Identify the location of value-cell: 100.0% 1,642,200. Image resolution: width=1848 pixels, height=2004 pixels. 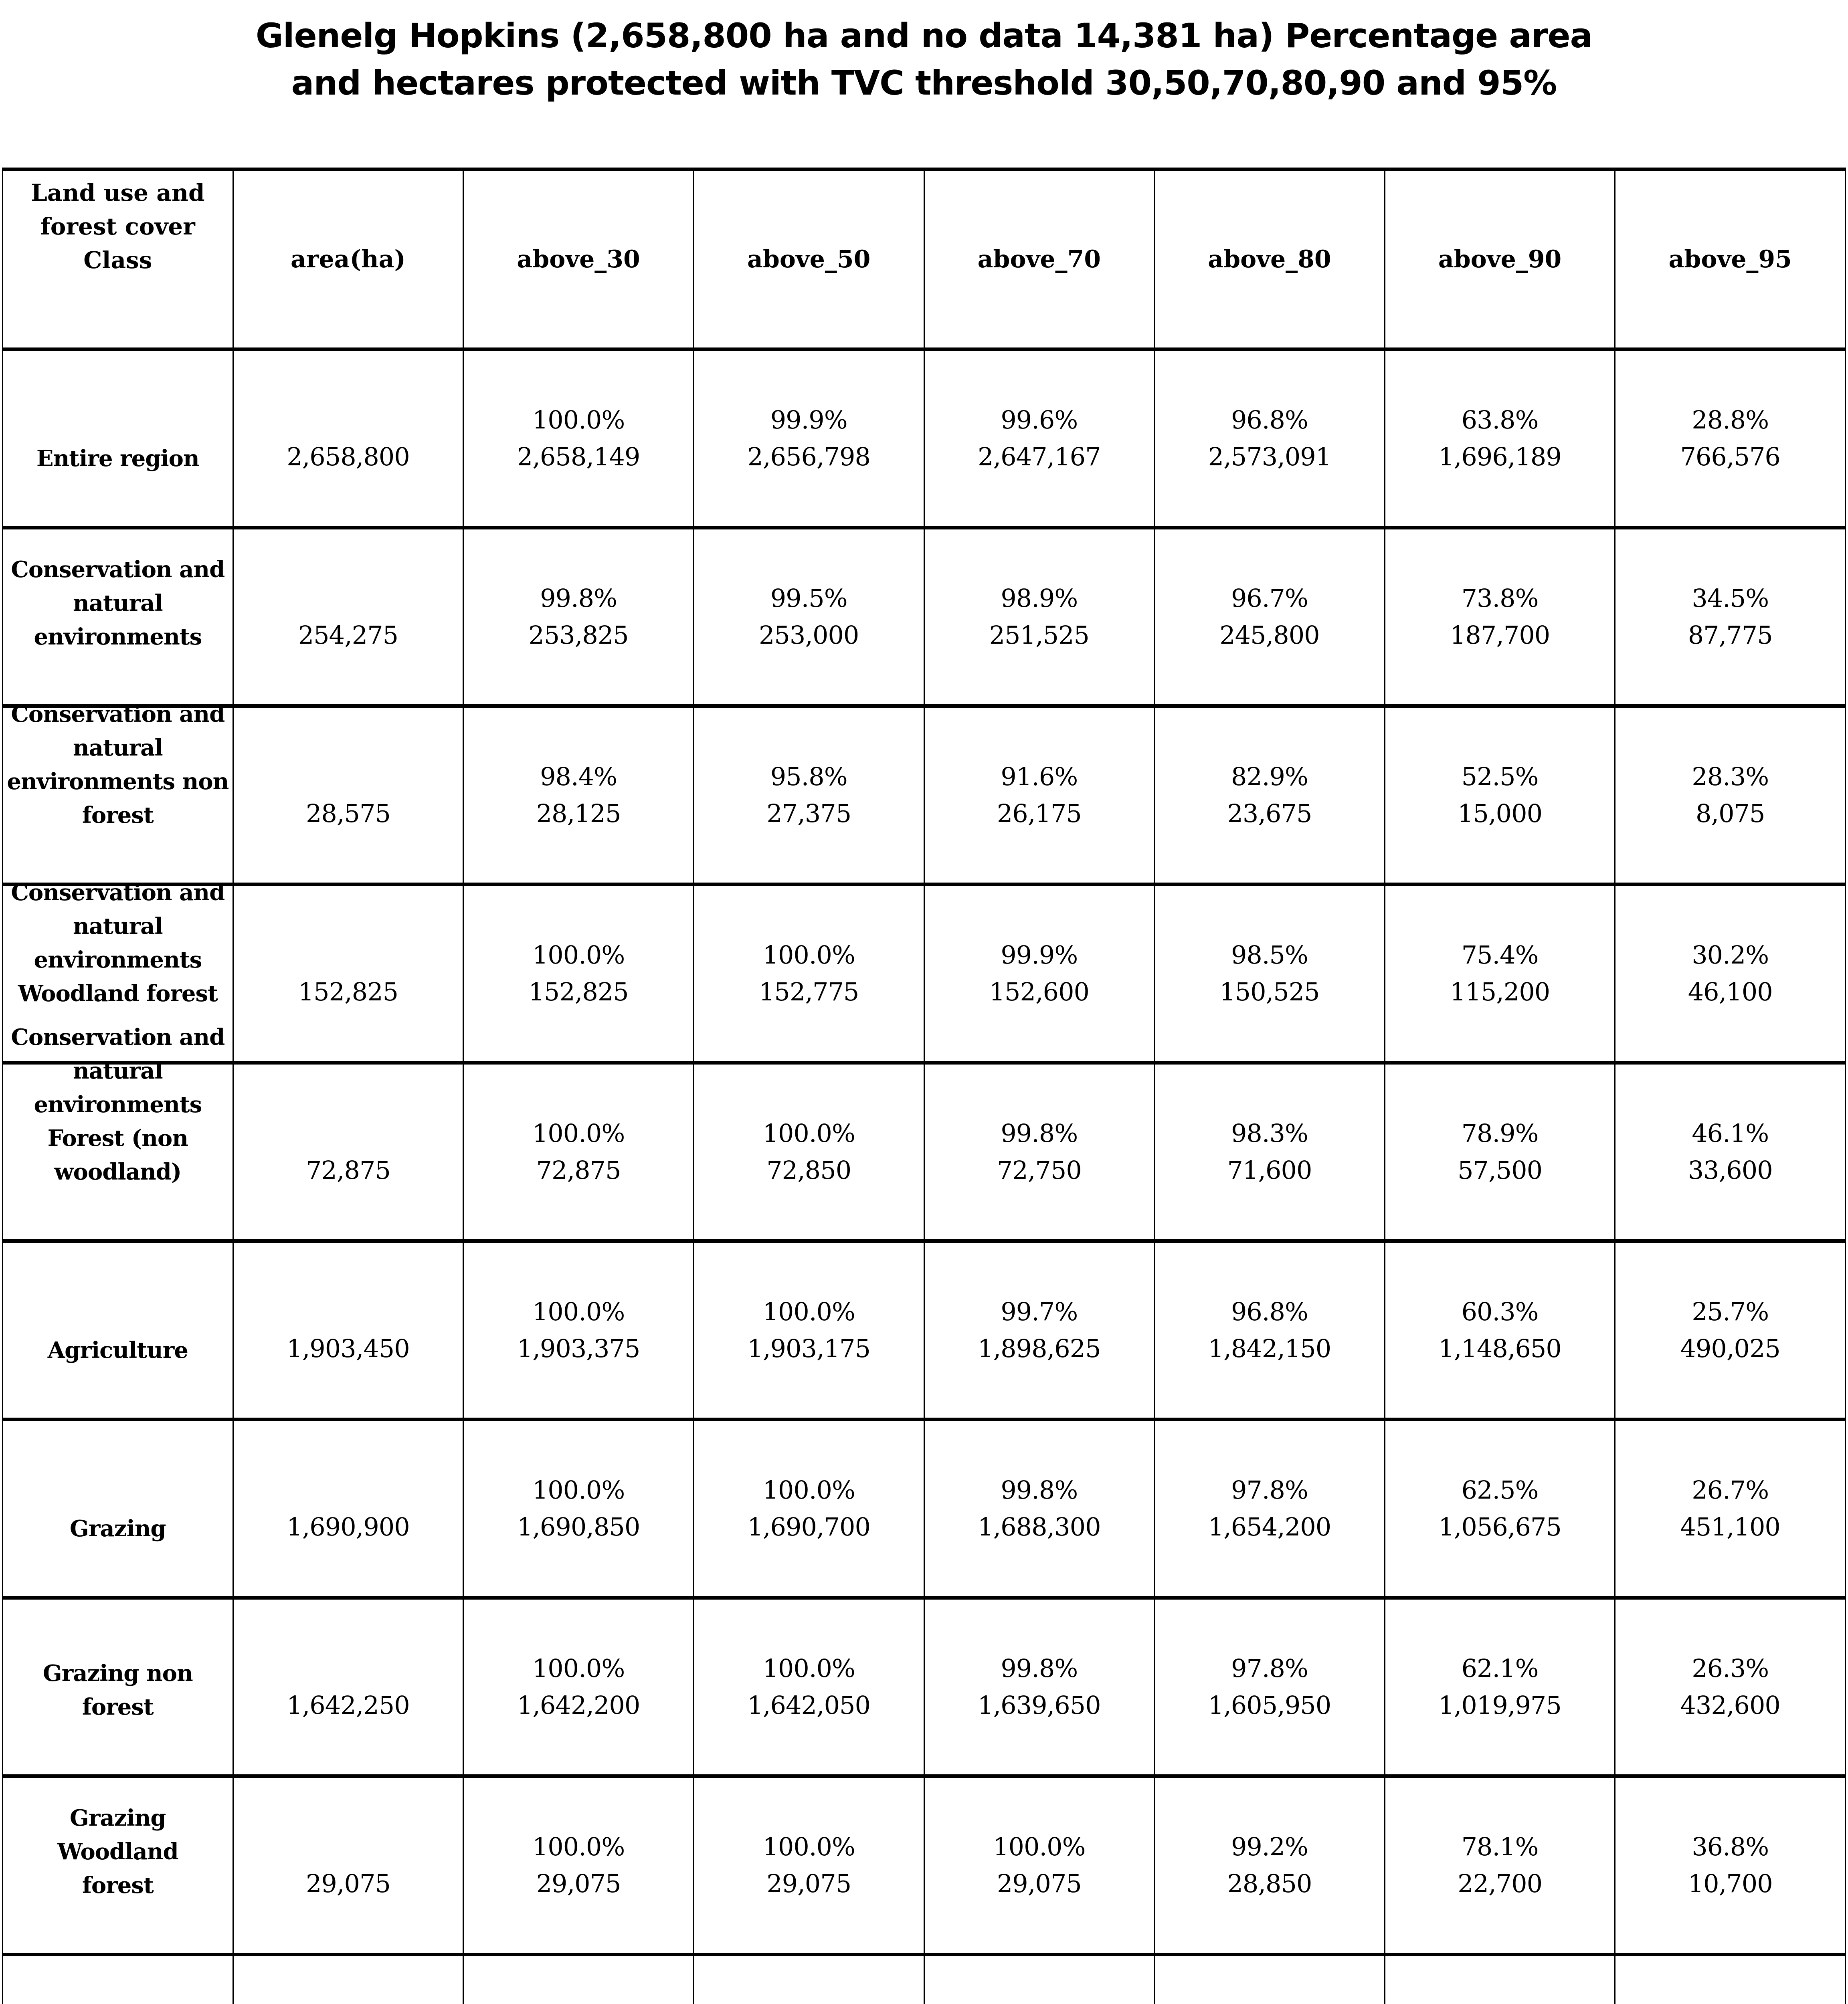
(578, 1686).